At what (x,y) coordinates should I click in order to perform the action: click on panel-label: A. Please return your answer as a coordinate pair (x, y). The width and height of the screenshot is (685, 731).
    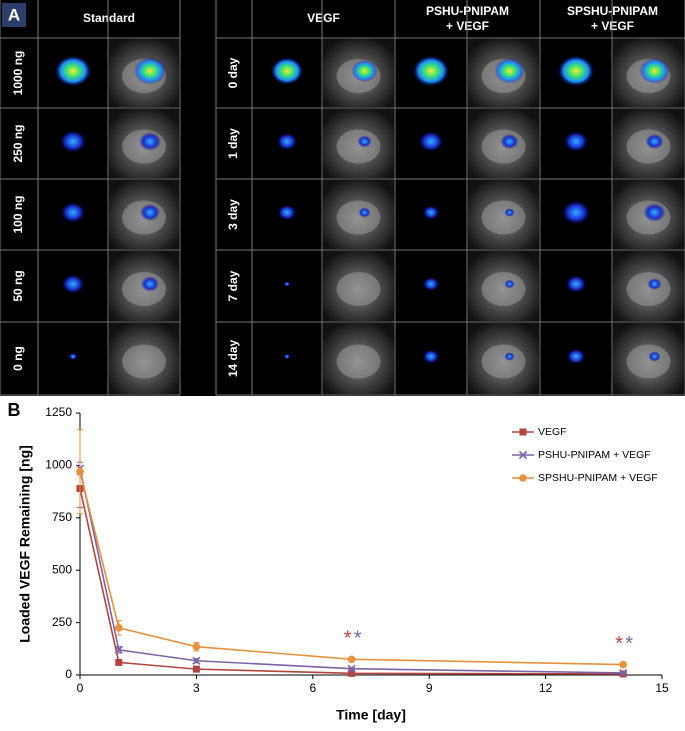
    Looking at the image, I should click on (14, 14).